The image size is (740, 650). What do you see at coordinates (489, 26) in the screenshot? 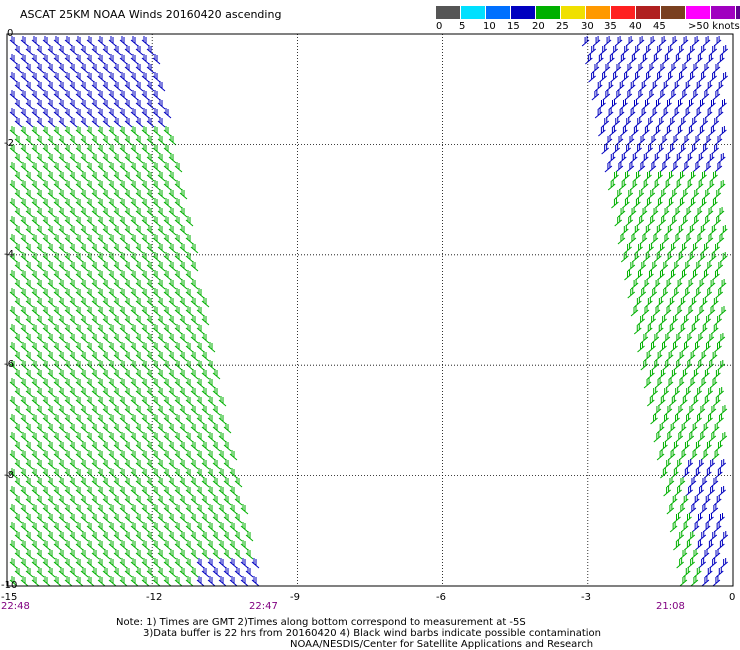
I see `colorbar-label: 10` at bounding box center [489, 26].